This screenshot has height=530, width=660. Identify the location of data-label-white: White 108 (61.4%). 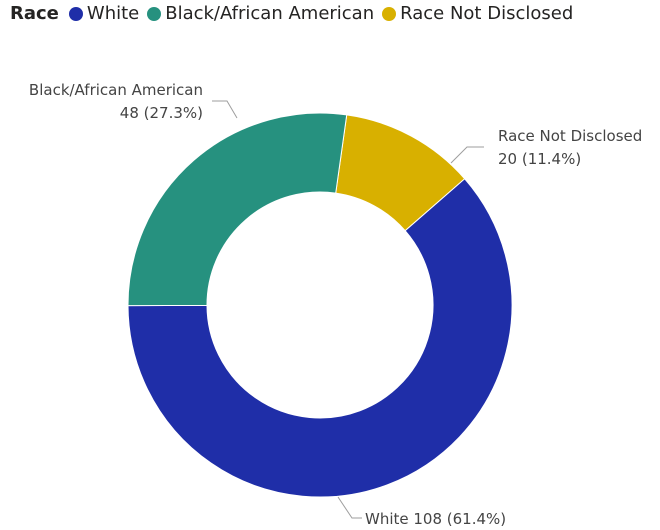
(435, 519).